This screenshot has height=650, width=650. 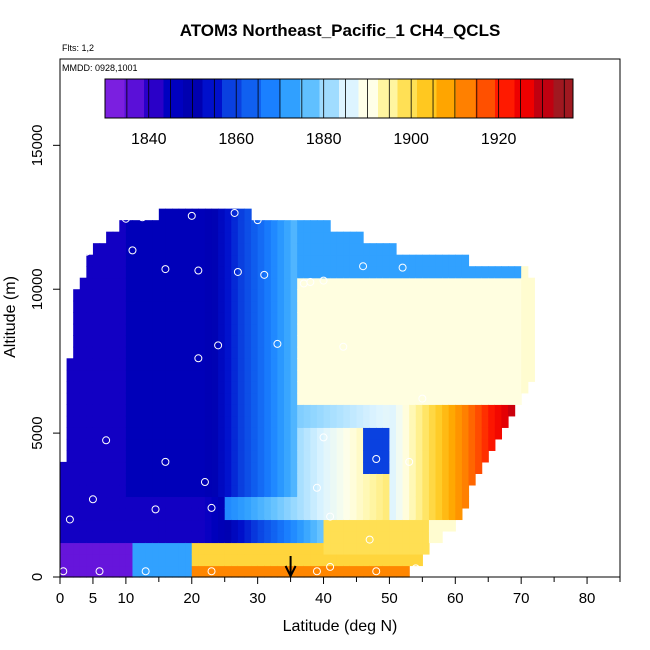 I want to click on colorbar: 1840 1860 1880 1900 1920, so click(x=339, y=113).